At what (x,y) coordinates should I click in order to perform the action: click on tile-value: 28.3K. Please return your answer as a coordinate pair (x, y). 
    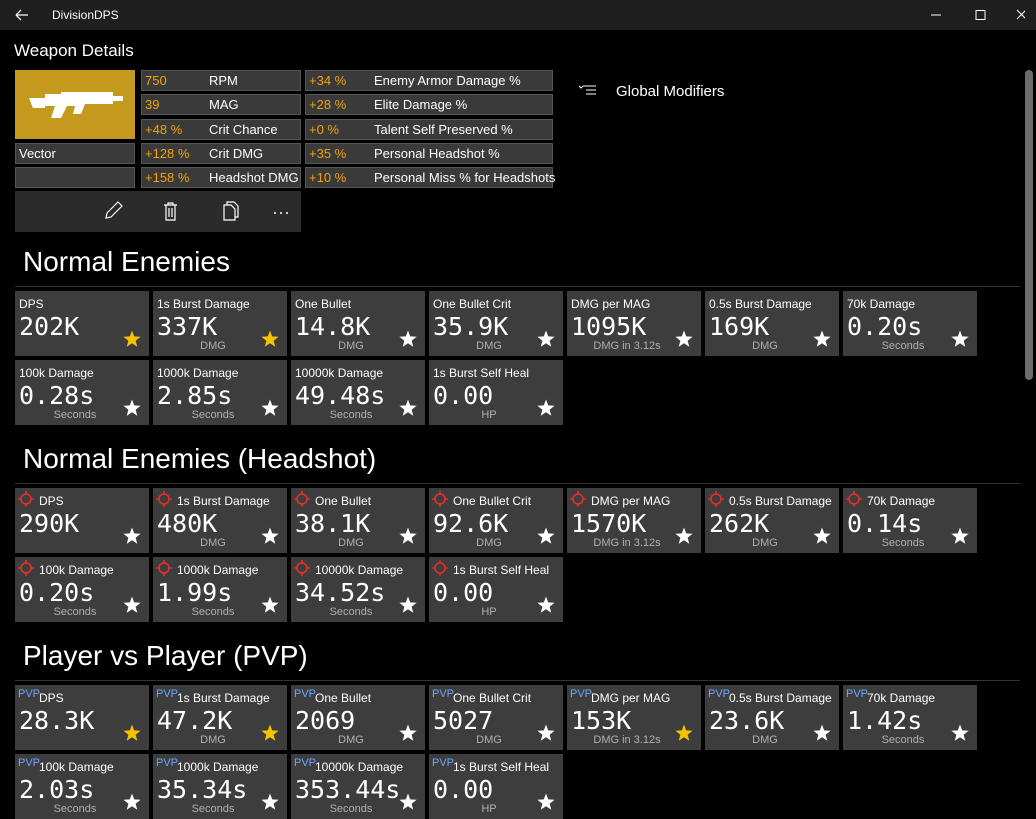
    Looking at the image, I should click on (57, 720).